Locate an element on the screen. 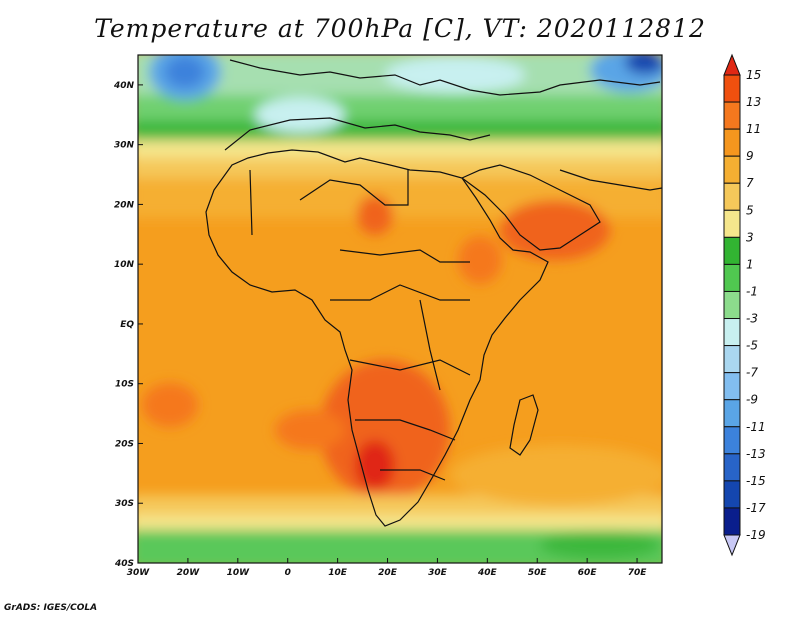 Image resolution: width=800 pixels, height=618 pixels. lat-tick-label: 10S is located at coordinates (124, 385).